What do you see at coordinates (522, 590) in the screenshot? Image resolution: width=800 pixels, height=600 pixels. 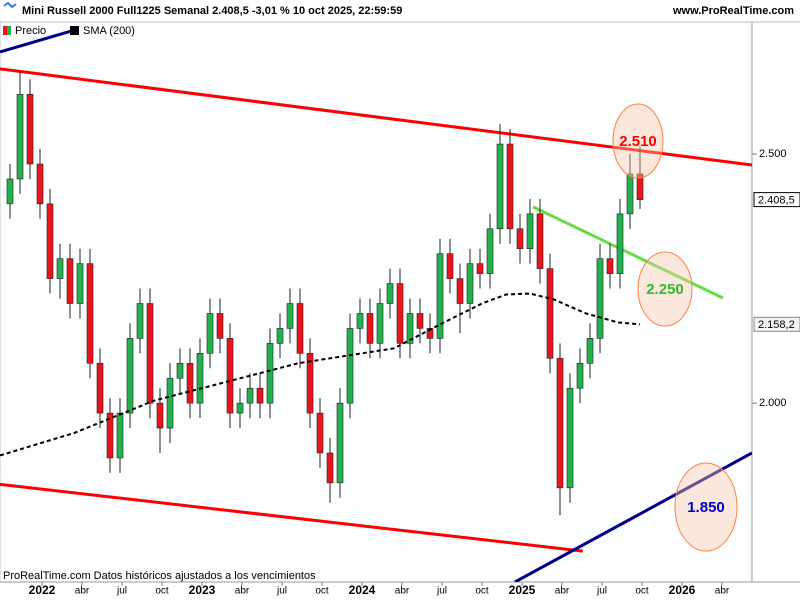 I see `x-tick-label: 2025` at bounding box center [522, 590].